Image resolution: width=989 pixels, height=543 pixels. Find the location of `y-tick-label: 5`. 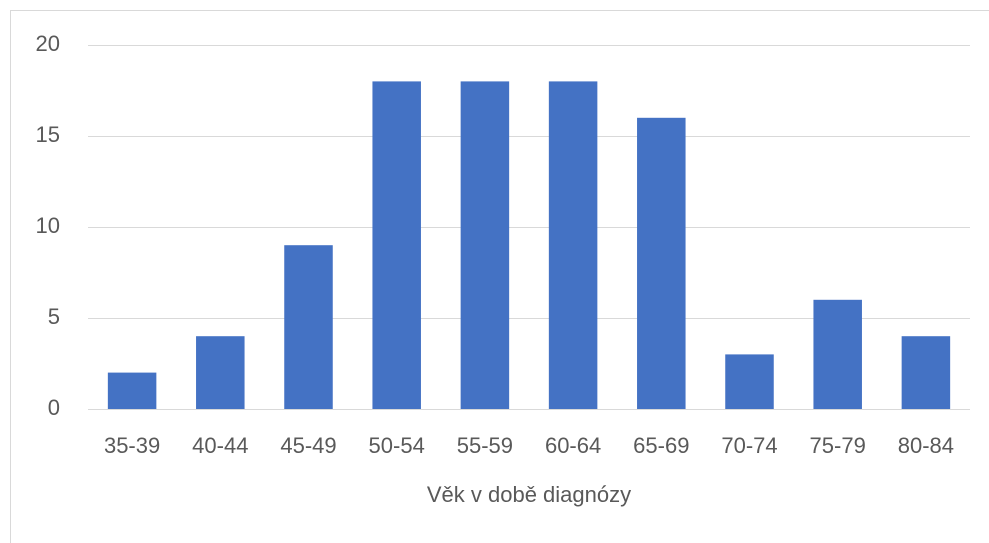

y-tick-label: 5 is located at coordinates (54, 316).